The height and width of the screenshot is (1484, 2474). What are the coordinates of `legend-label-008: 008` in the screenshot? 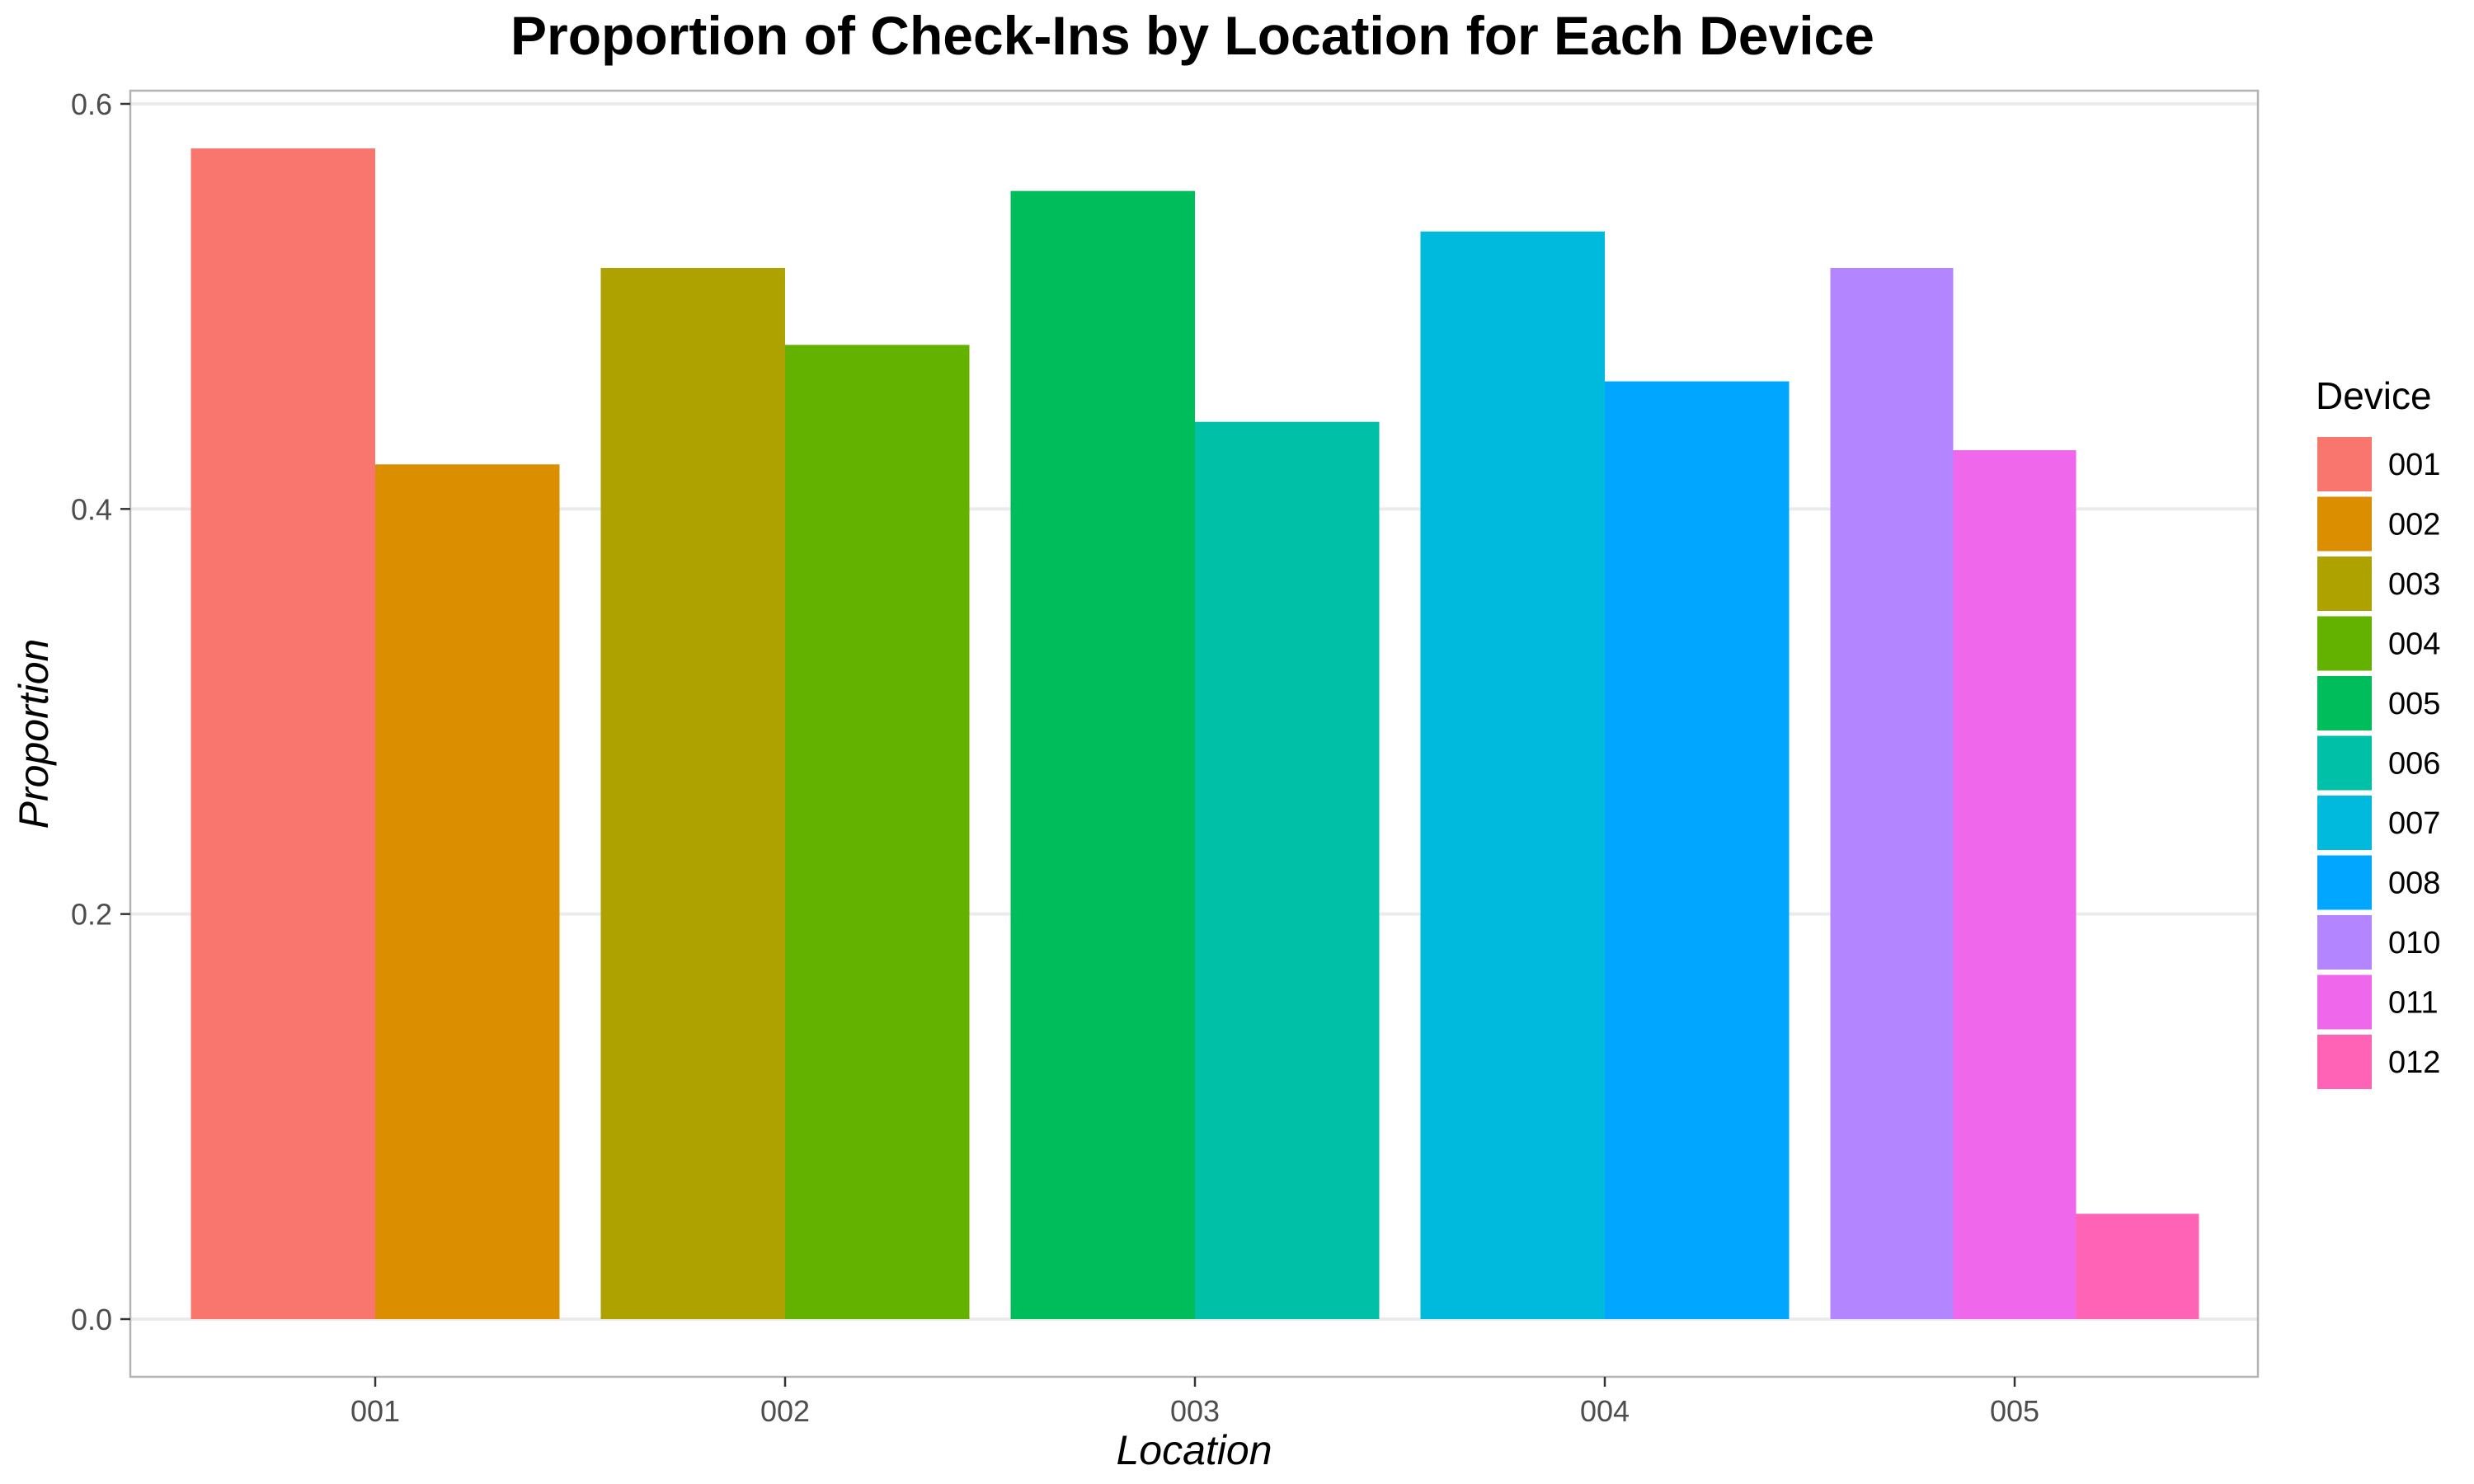 It's located at (2414, 883).